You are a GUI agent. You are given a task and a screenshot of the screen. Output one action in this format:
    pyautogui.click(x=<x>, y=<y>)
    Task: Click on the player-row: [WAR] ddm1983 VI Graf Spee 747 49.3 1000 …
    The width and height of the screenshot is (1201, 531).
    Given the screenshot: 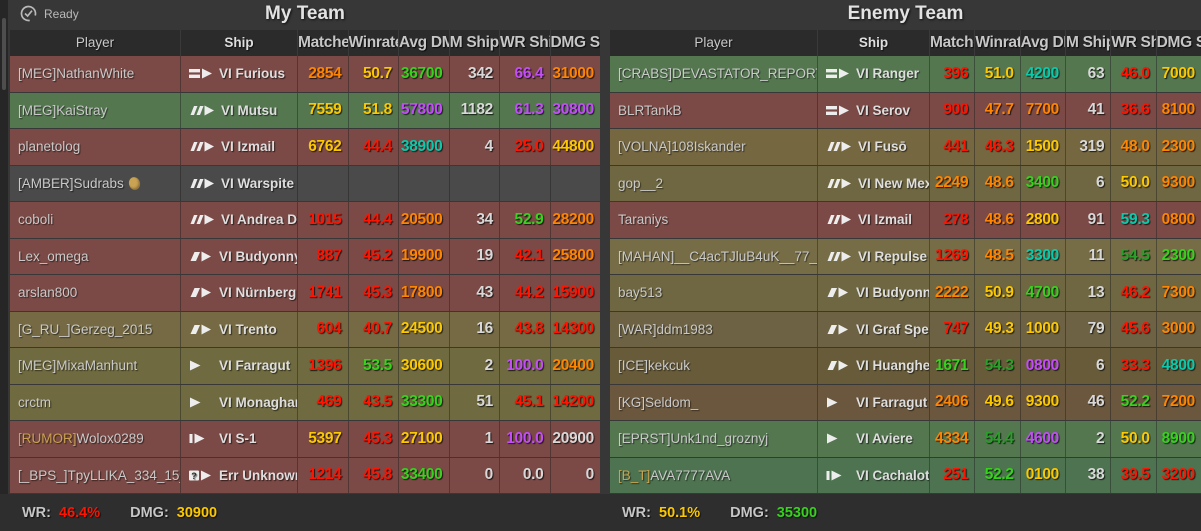 What is the action you would take?
    pyautogui.click(x=905, y=329)
    